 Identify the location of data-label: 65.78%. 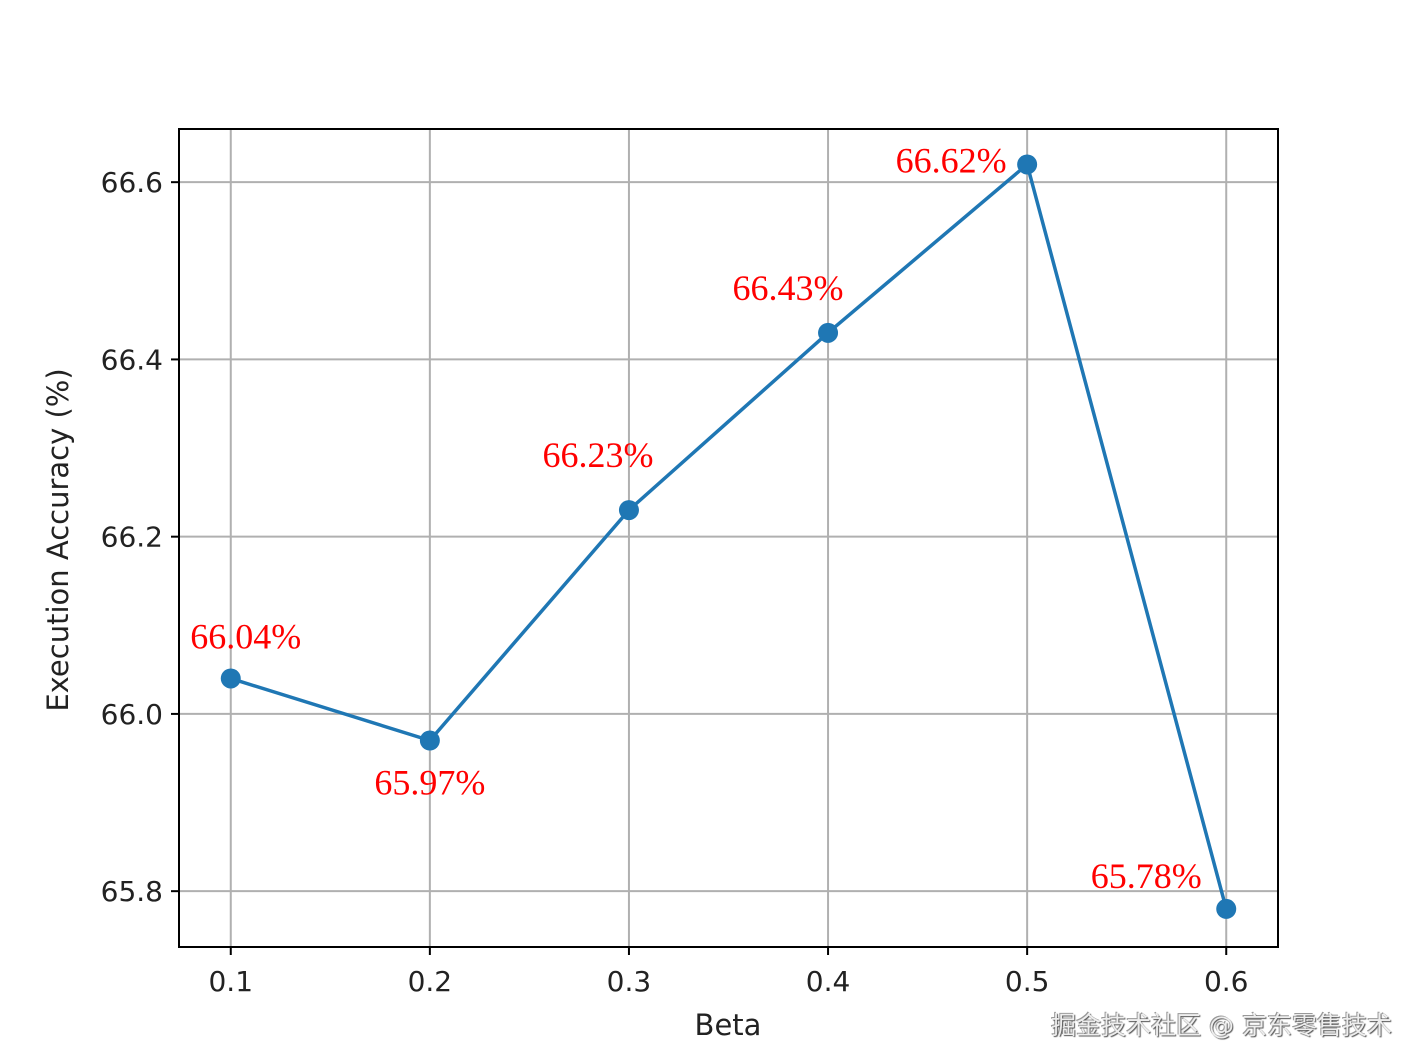
(1146, 876).